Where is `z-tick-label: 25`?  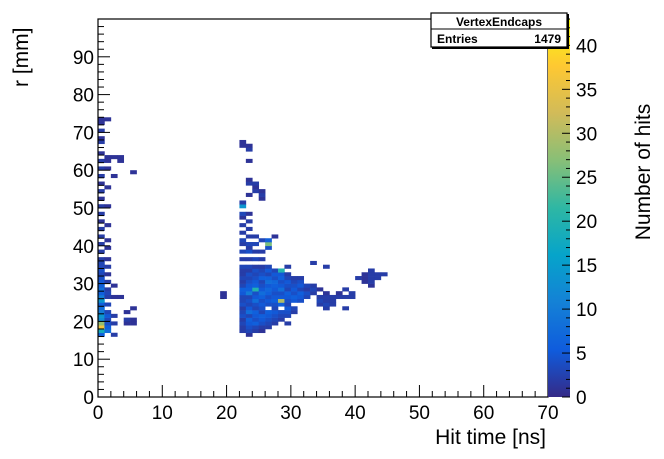
z-tick-label: 25 is located at coordinates (586, 178).